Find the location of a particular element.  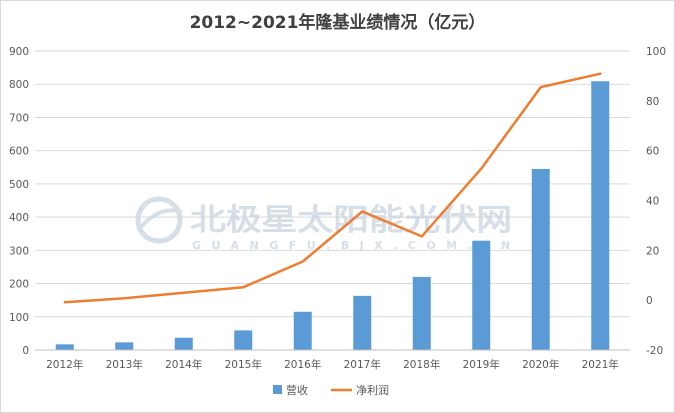

legend-label-revenue: 营收 is located at coordinates (297, 390).